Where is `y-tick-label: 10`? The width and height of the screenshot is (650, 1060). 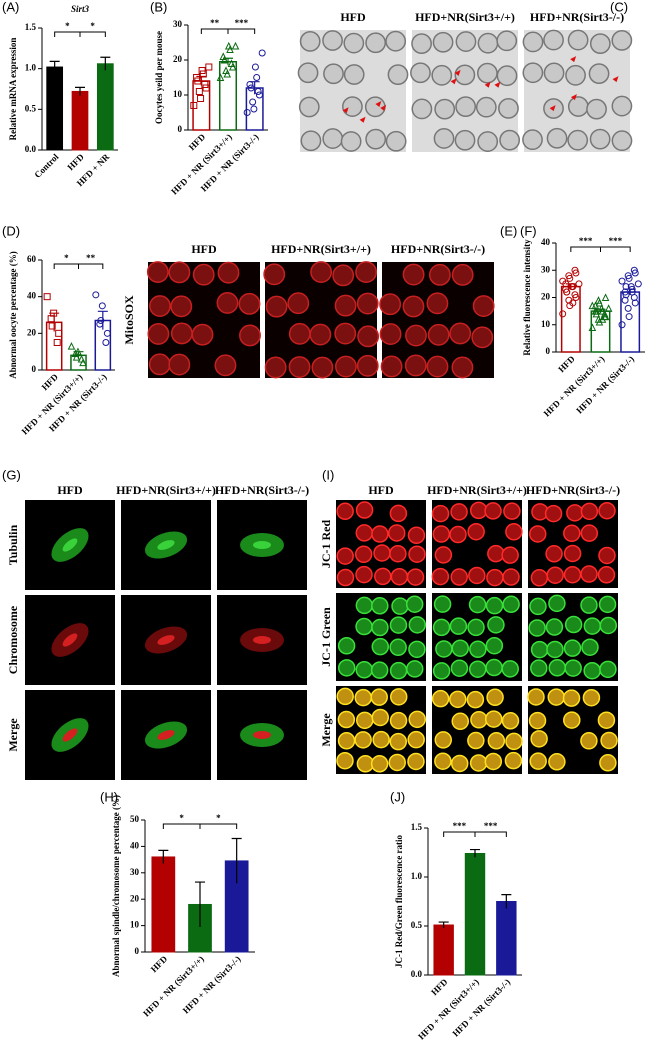 y-tick-label: 10 is located at coordinates (178, 94).